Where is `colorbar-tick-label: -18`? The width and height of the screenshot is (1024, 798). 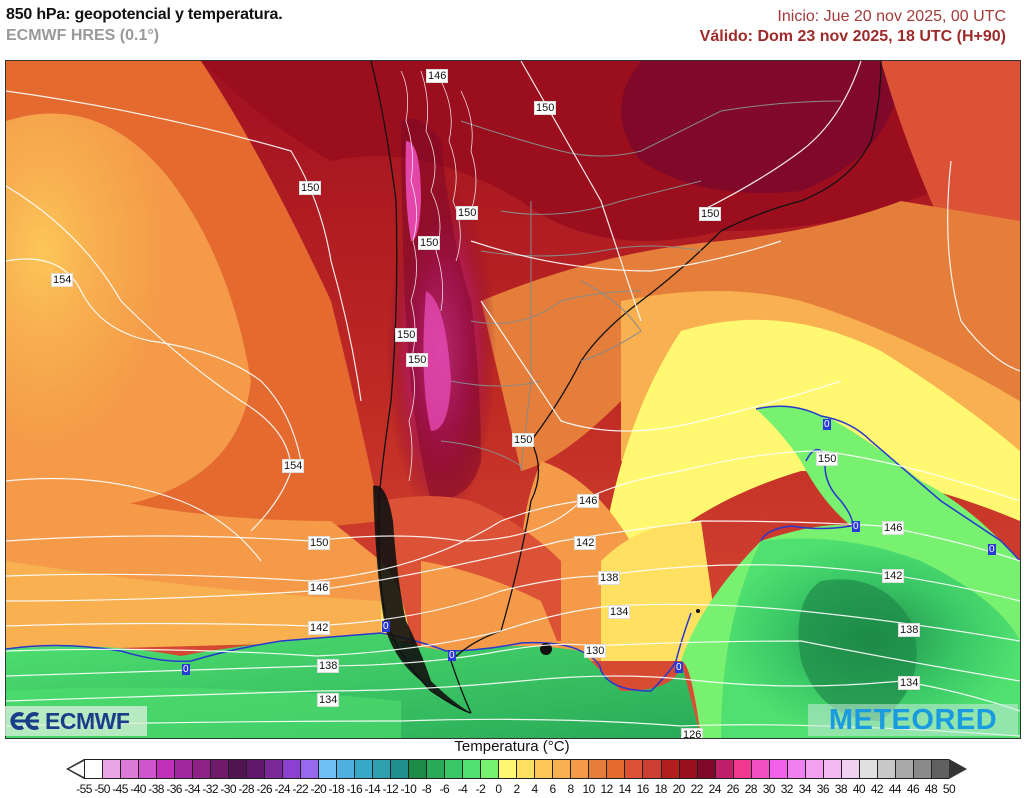 colorbar-tick-label: -18 is located at coordinates (336, 789).